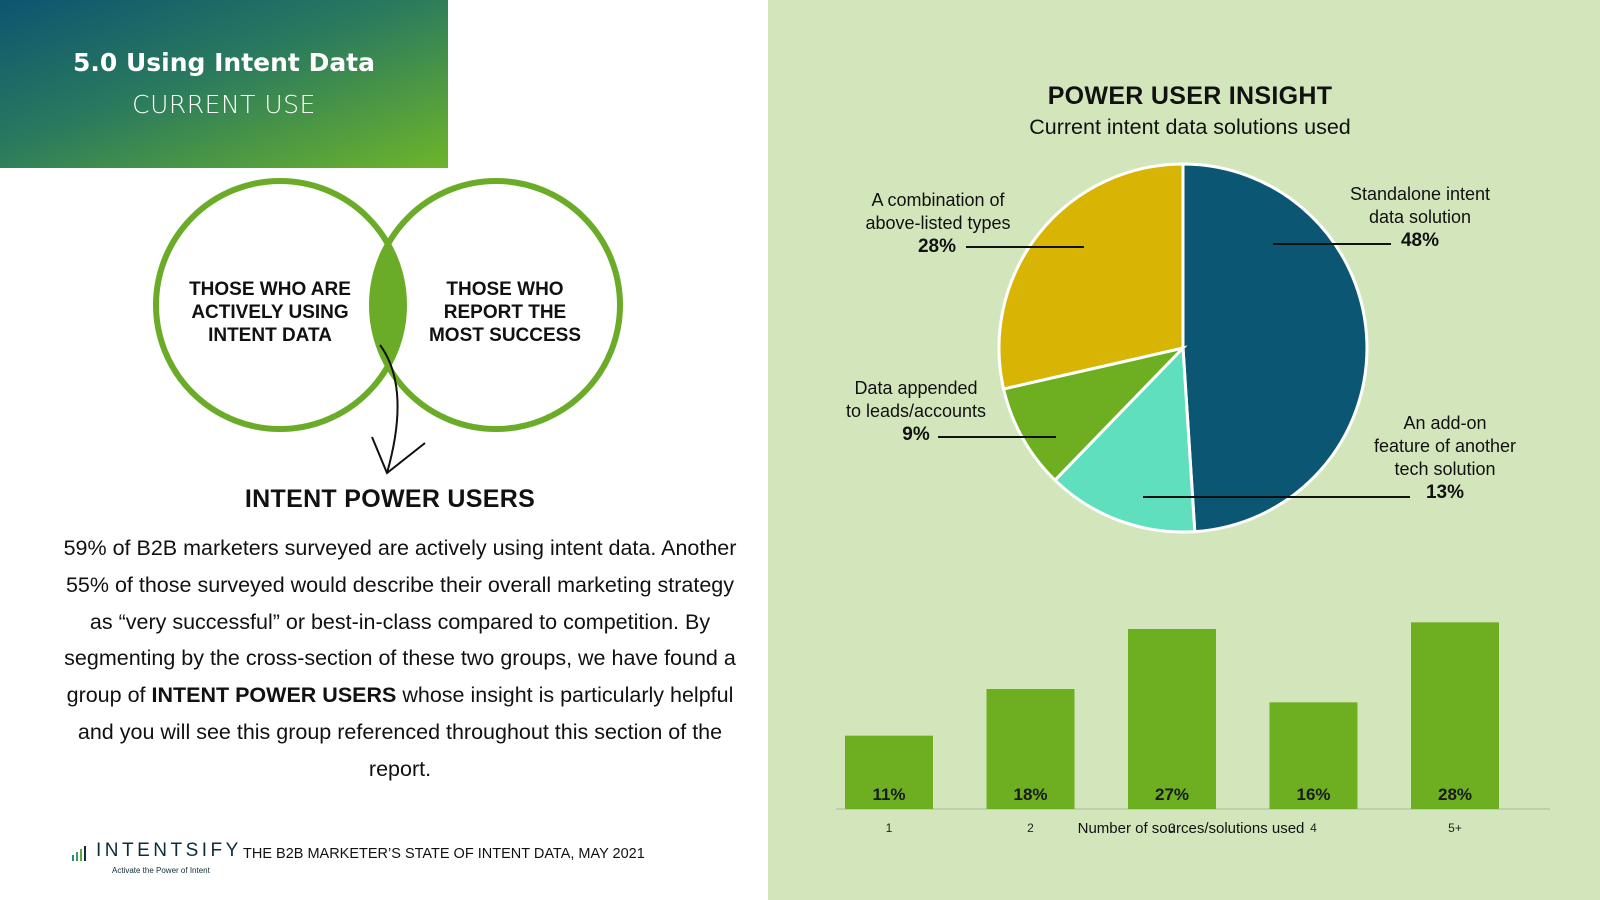 This screenshot has height=900, width=1600. I want to click on bar-data-label: 28%, so click(1455, 794).